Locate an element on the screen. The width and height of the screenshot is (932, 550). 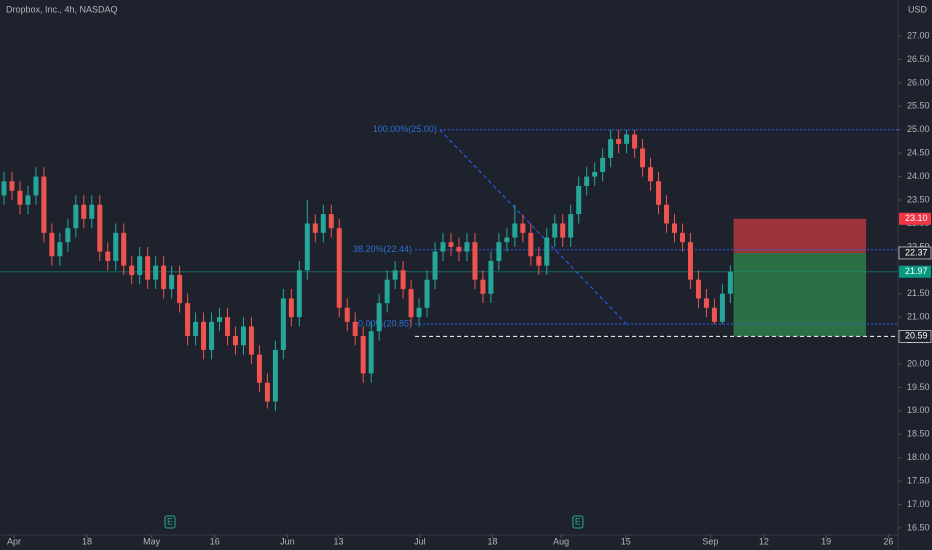
y-tick-label: 18.50 is located at coordinates (918, 434).